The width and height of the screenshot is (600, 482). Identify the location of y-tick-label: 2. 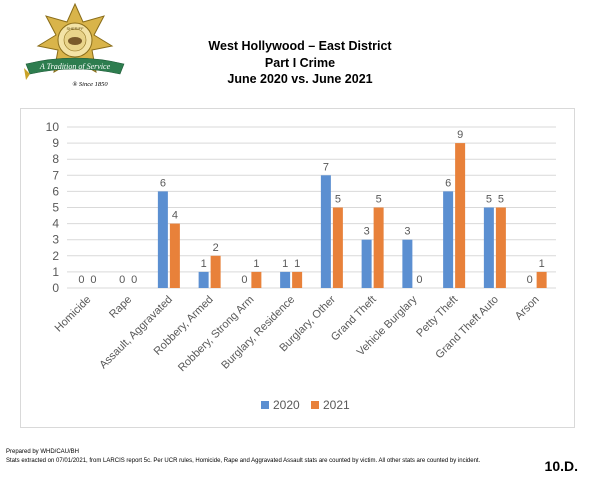
(55, 256).